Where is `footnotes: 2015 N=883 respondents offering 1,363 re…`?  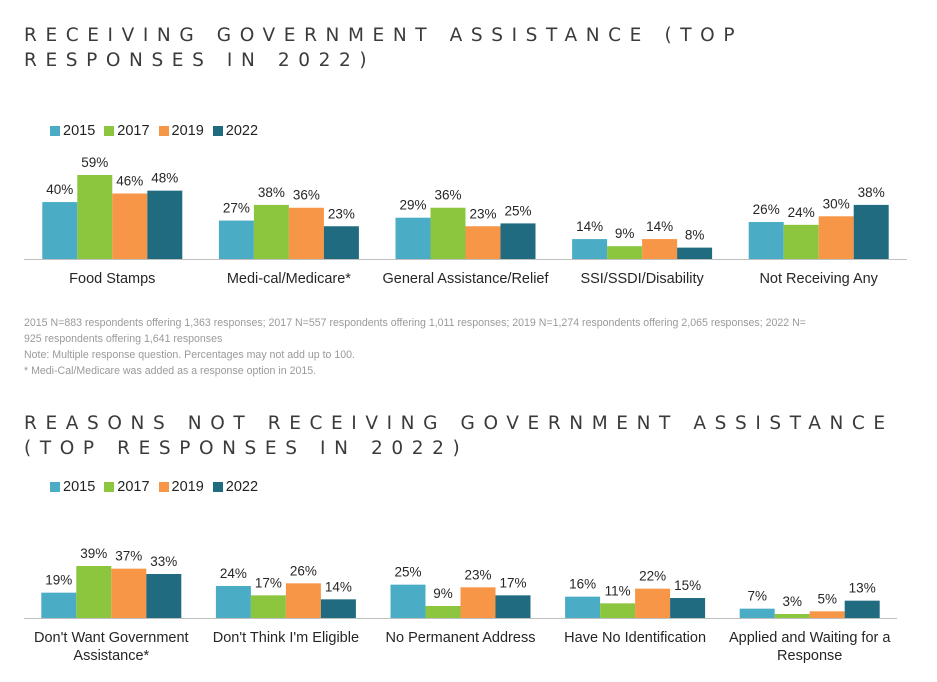
footnotes: 2015 N=883 respondents offering 1,363 re… is located at coordinates (476, 347).